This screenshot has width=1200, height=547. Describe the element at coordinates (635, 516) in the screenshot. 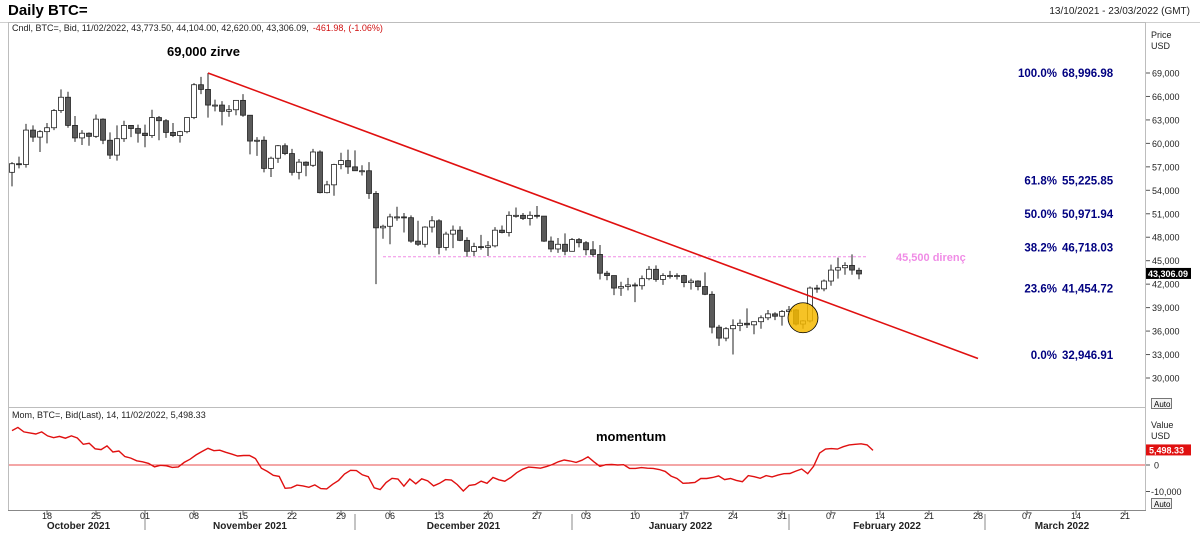

I see `x-tick-label: 10` at that location.